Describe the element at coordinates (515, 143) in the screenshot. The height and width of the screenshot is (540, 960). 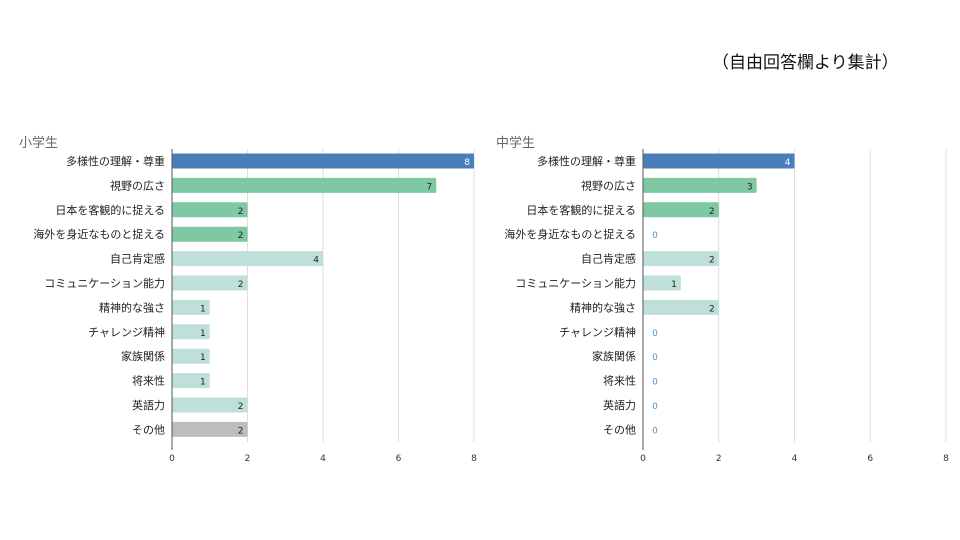
I see `chart-title: 中学生` at that location.